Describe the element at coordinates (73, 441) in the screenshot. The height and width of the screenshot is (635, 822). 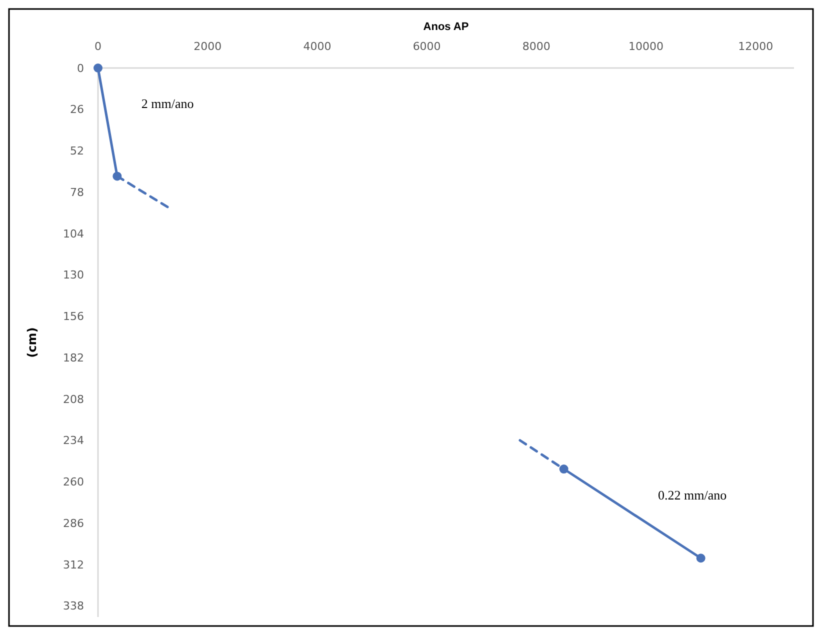
I see `y-tick-label: 234` at that location.